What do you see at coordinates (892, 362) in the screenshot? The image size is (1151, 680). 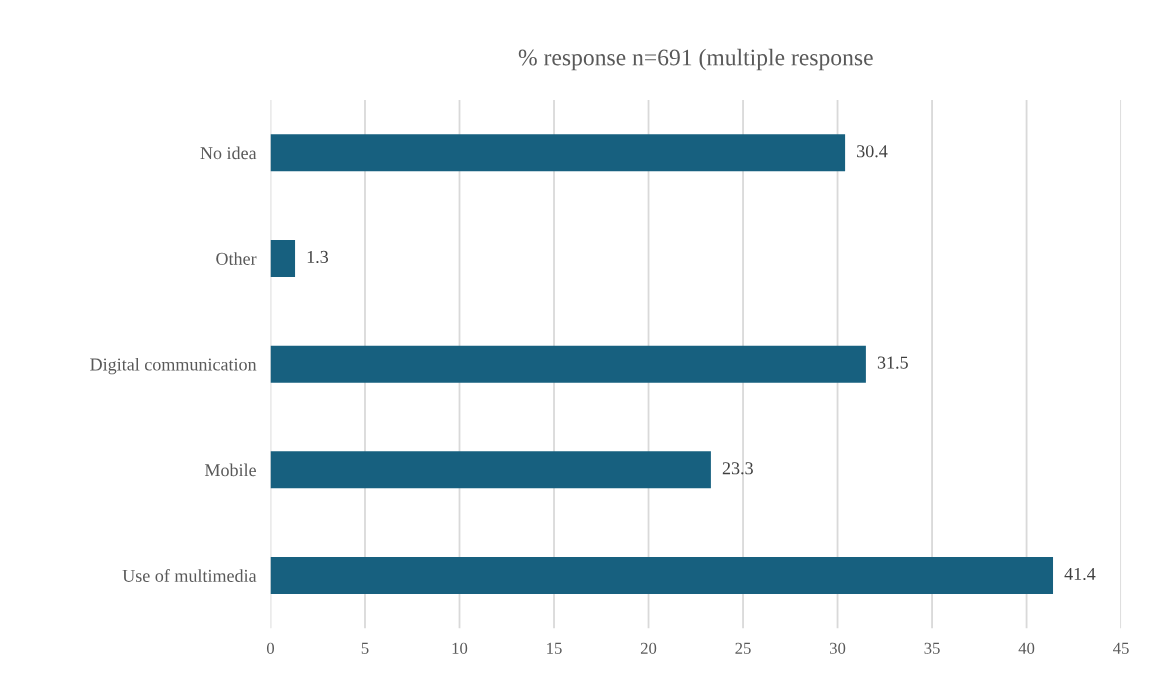 I see `data-label: 31.5` at bounding box center [892, 362].